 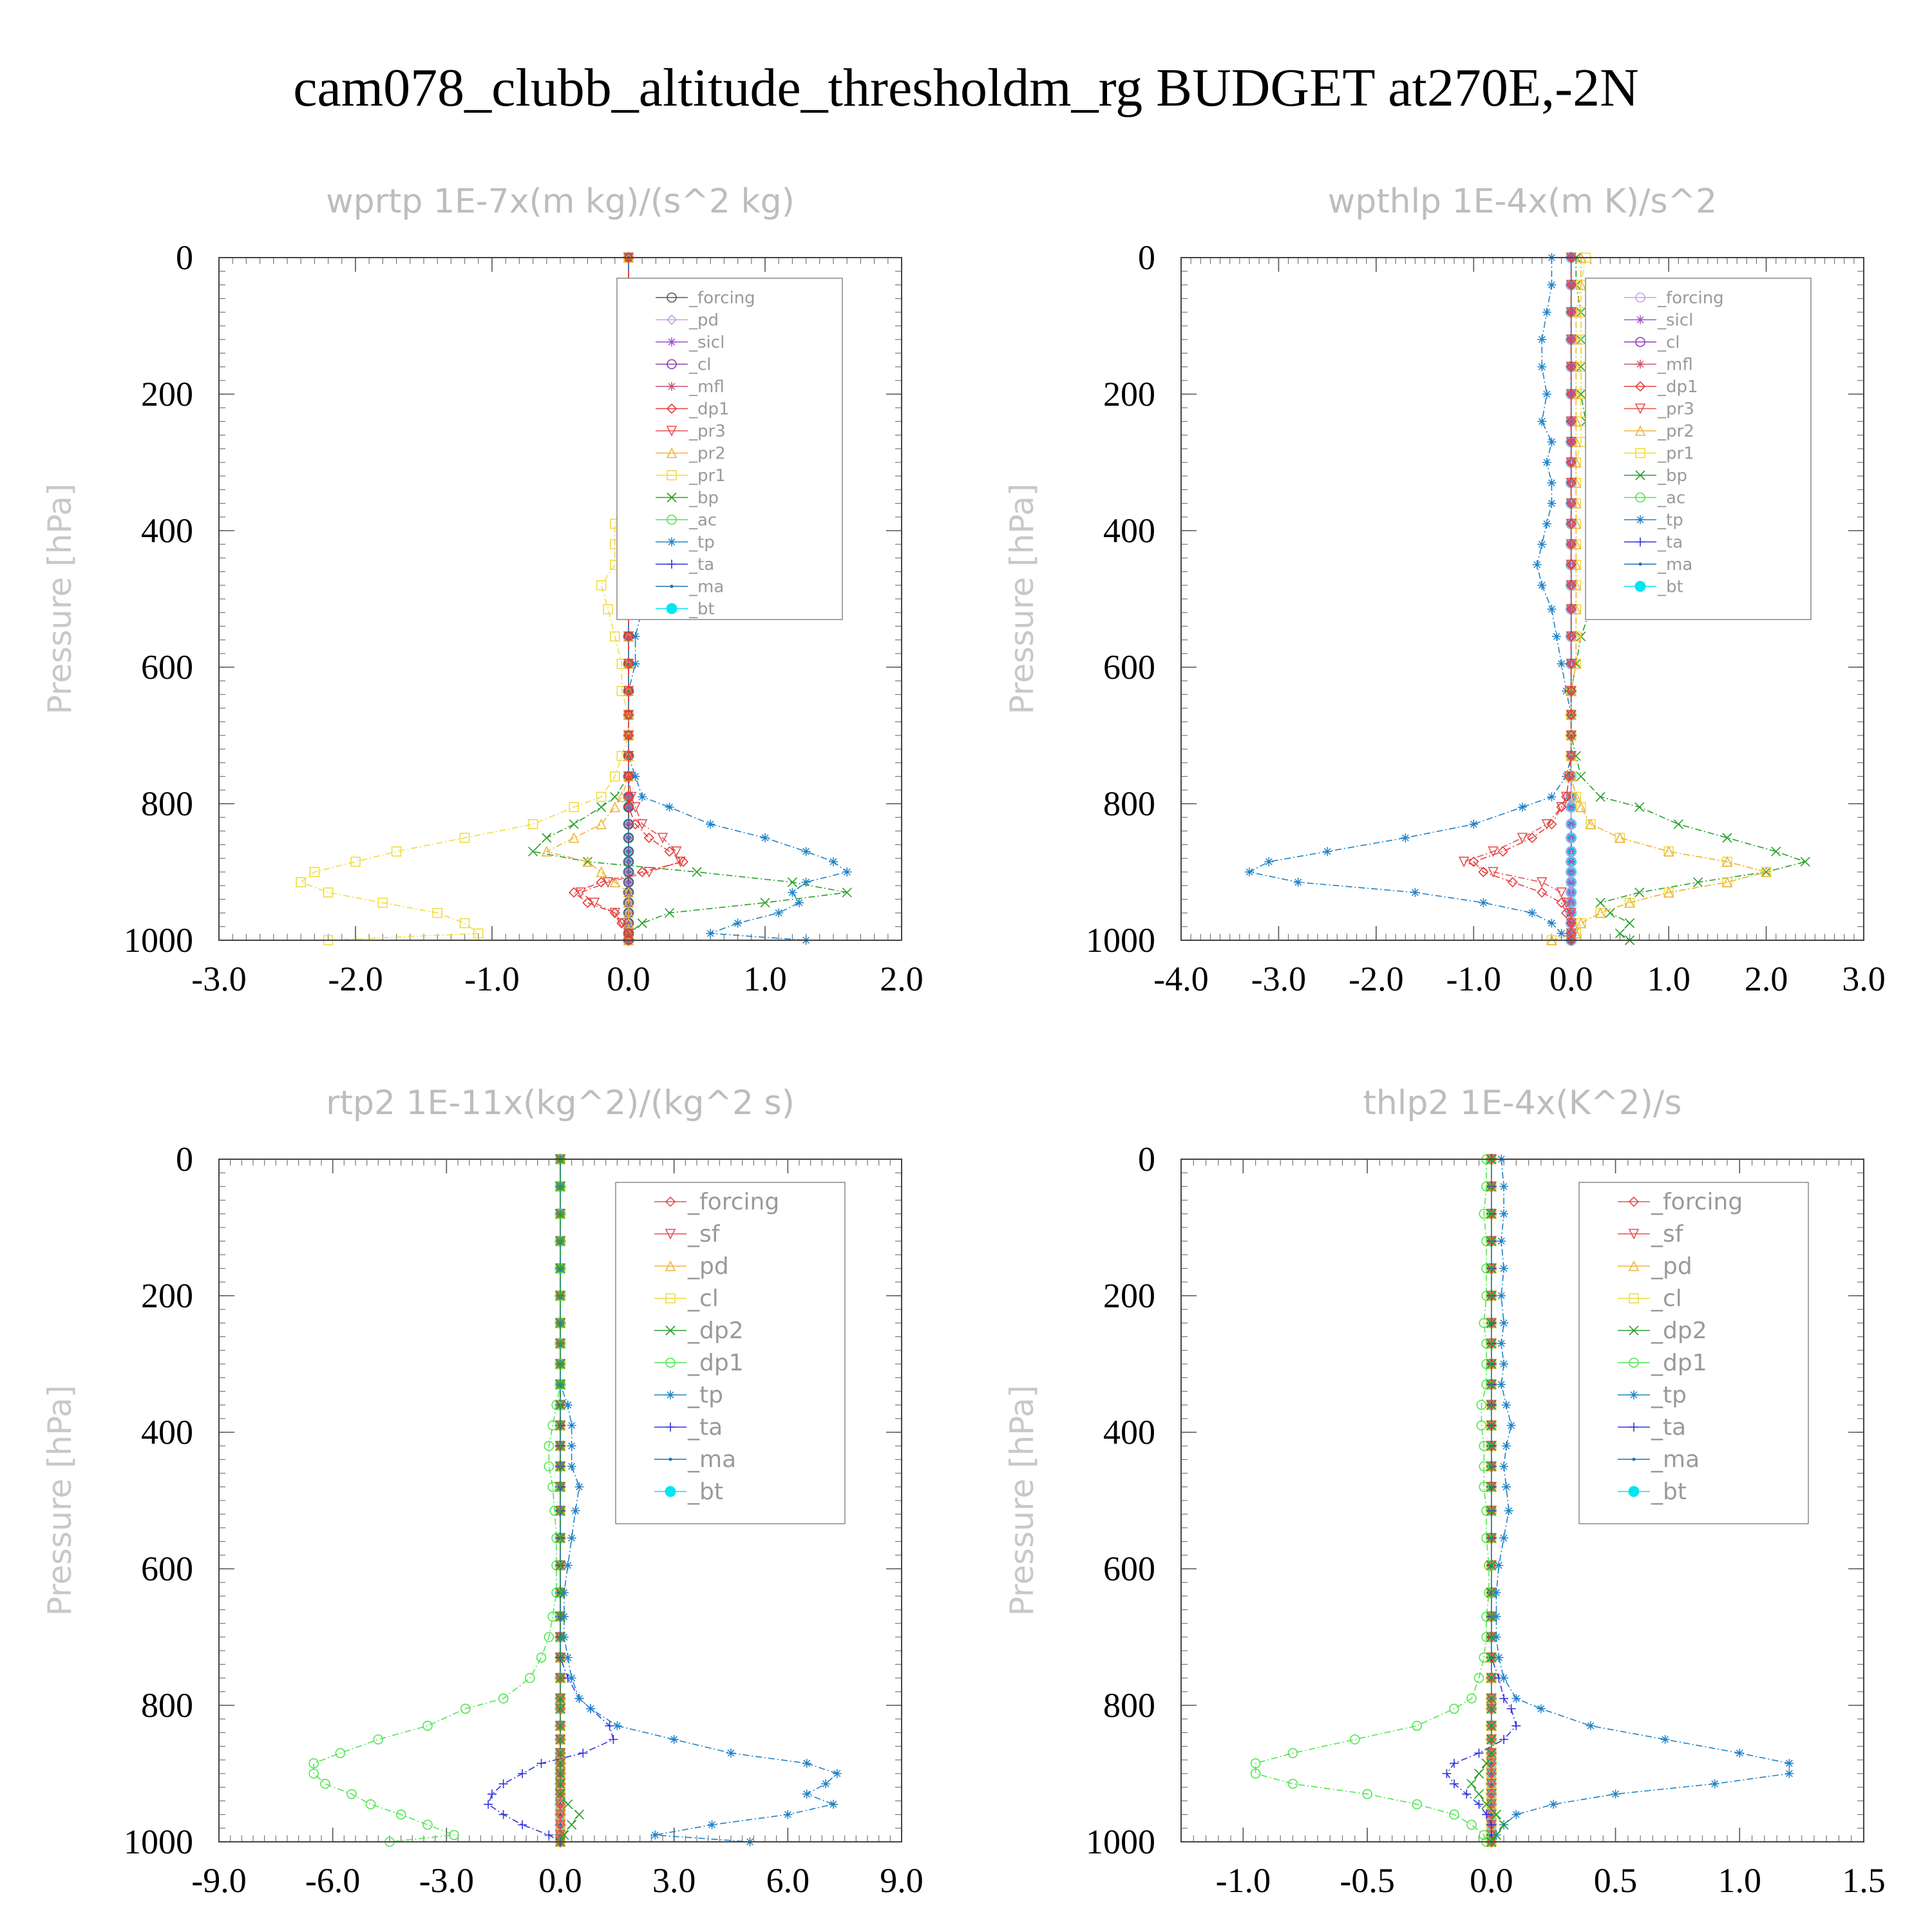 I want to click on x-tick-label: -3.0, so click(x=218, y=979).